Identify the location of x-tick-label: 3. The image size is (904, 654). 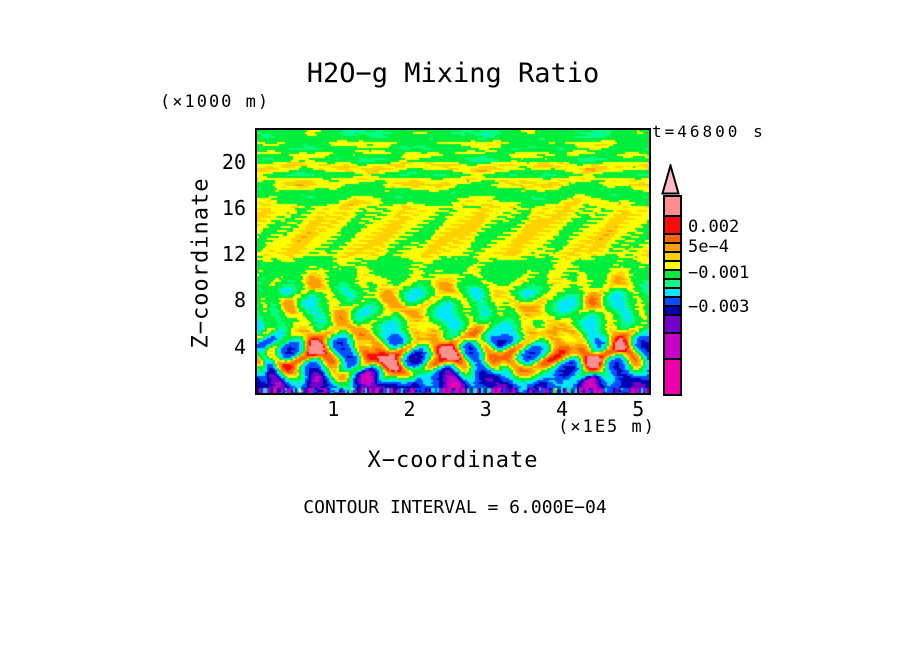
(485, 409).